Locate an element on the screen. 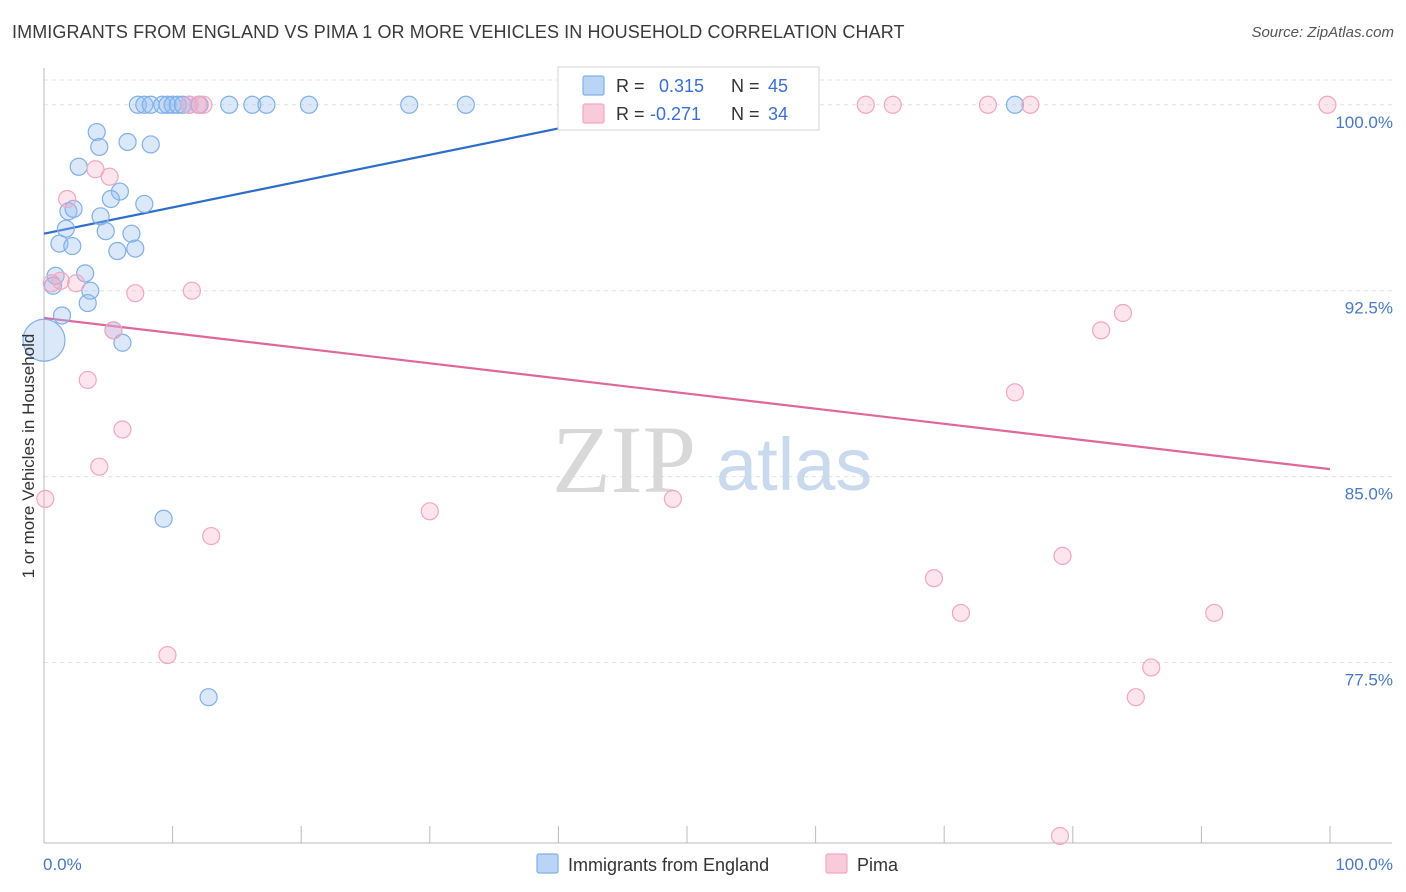  legend-n-label-1: N = is located at coordinates (745, 86).